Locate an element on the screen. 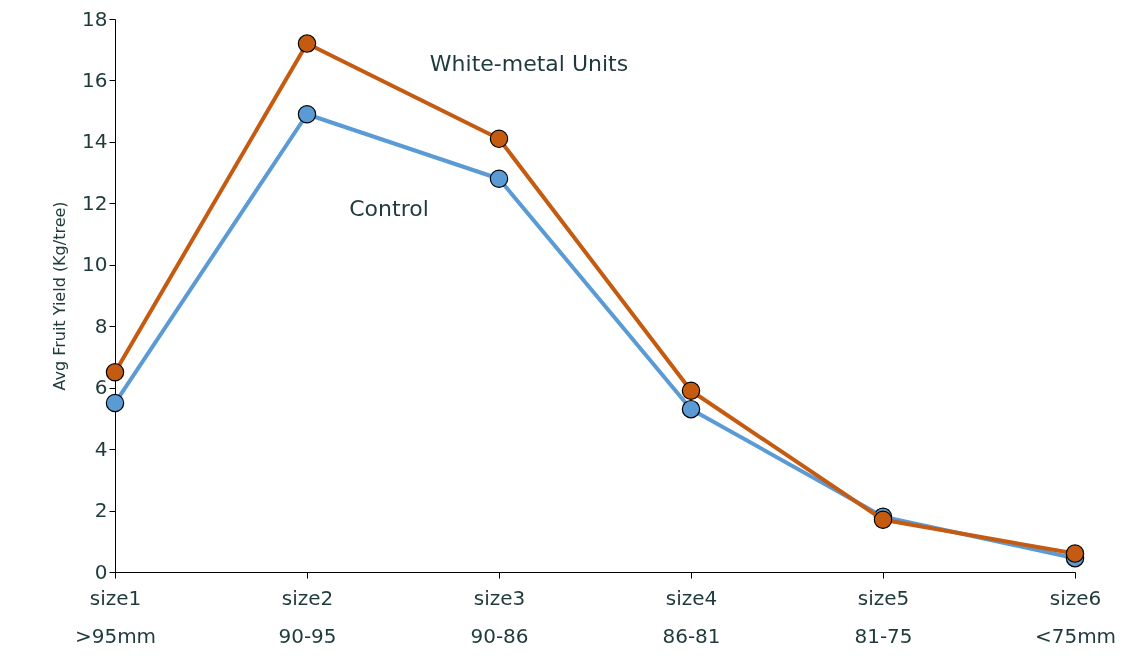 Image resolution: width=1140 pixels, height=656 pixels. series-label: White-metal Units is located at coordinates (529, 63).